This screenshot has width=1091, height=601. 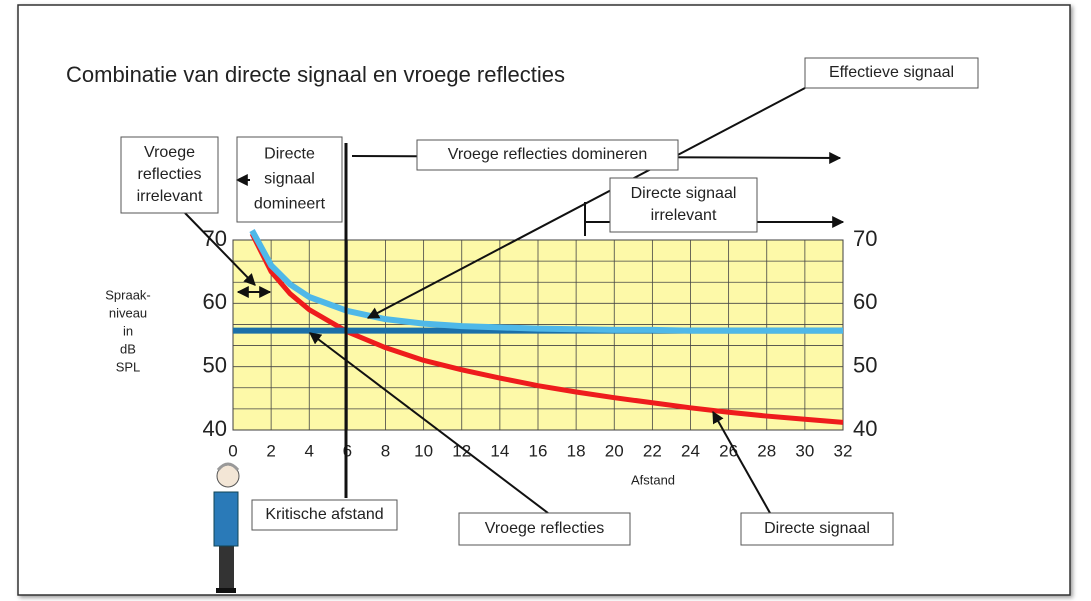 I want to click on annotation: Directe signaal, so click(x=817, y=529).